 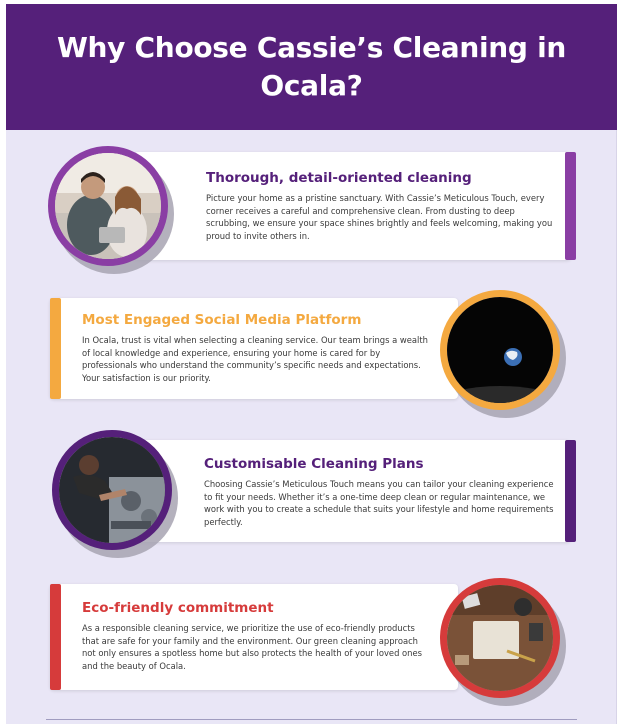 What do you see at coordinates (500, 638) in the screenshot?
I see `desk-flatlay-photo` at bounding box center [500, 638].